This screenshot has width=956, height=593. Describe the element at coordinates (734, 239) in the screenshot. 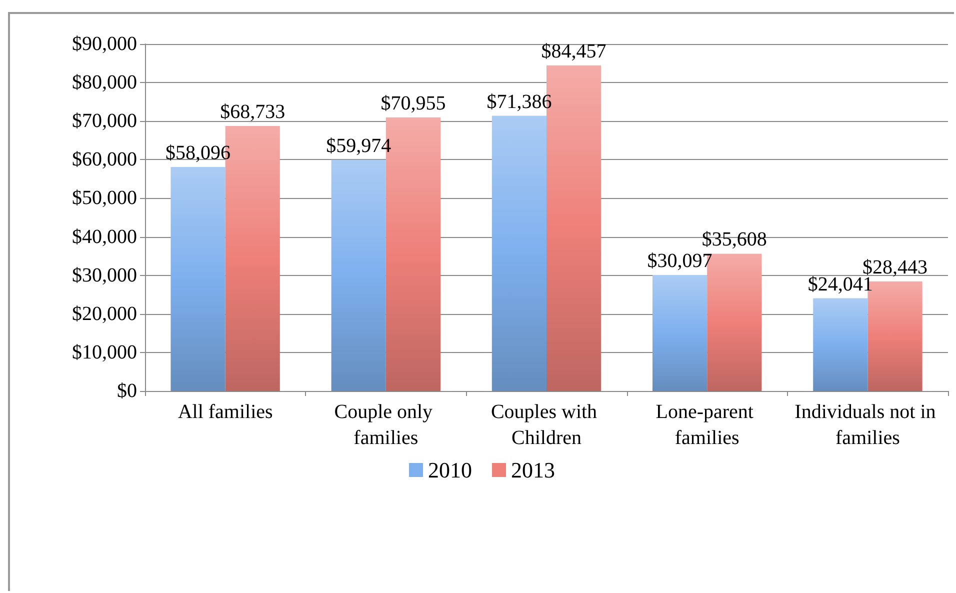

I see `text: $35,608` at that location.